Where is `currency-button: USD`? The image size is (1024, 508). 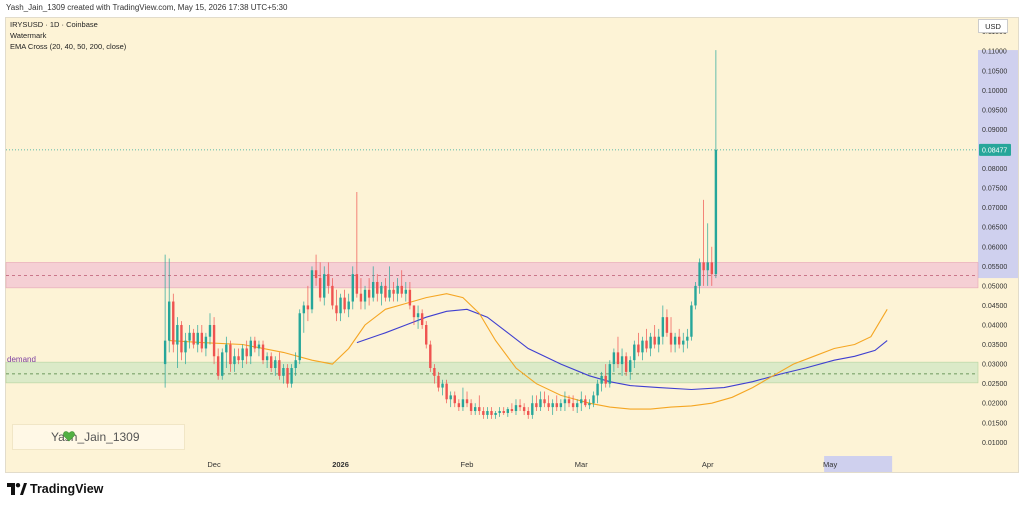
currency-button: USD is located at coordinates (993, 26).